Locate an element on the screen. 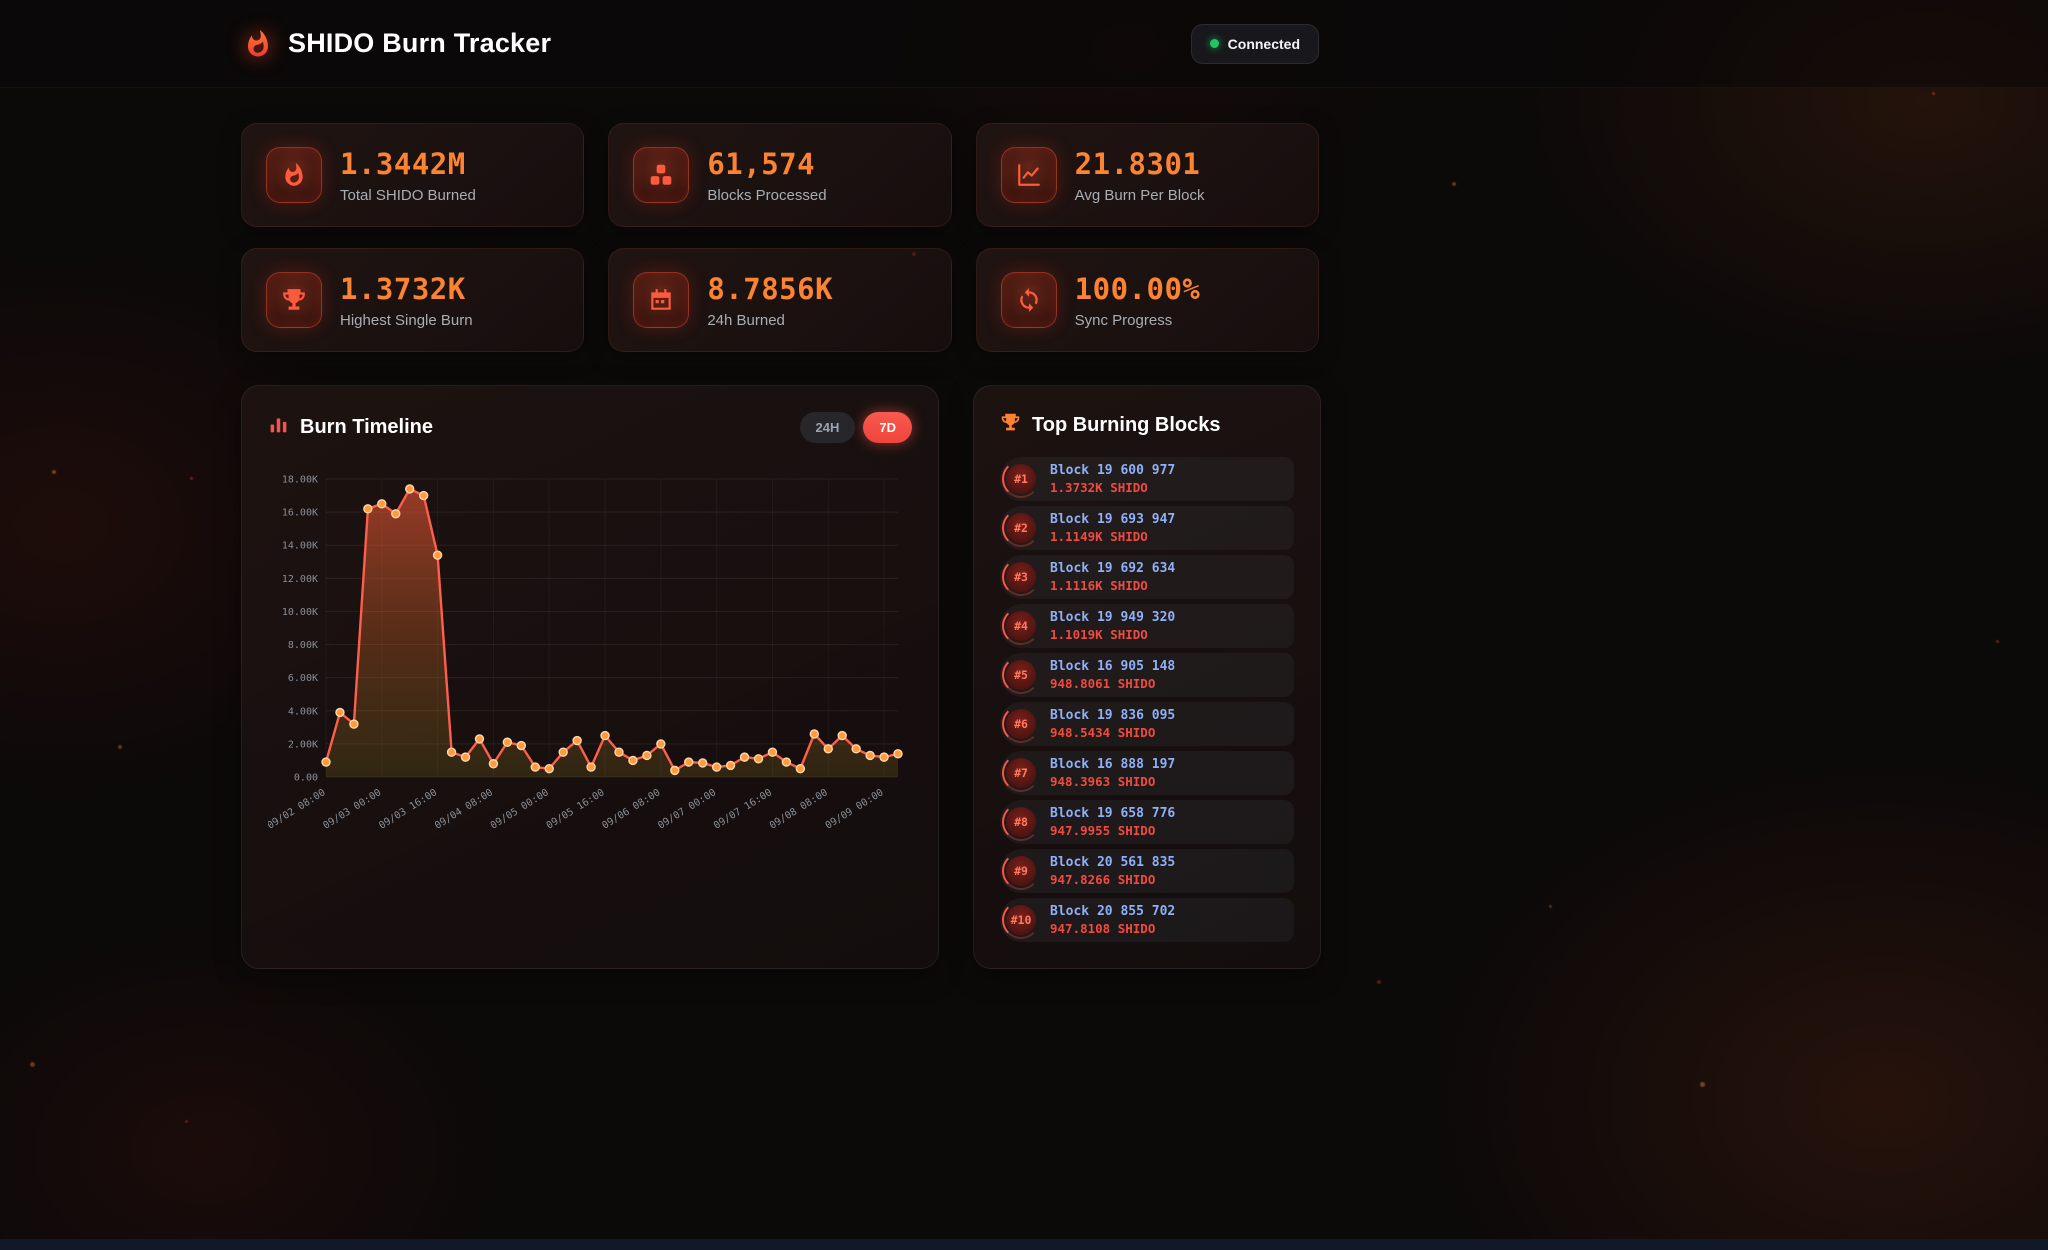 The width and height of the screenshot is (2048, 1250). burn-amount: 1.1116K SHIDO is located at coordinates (1099, 585).